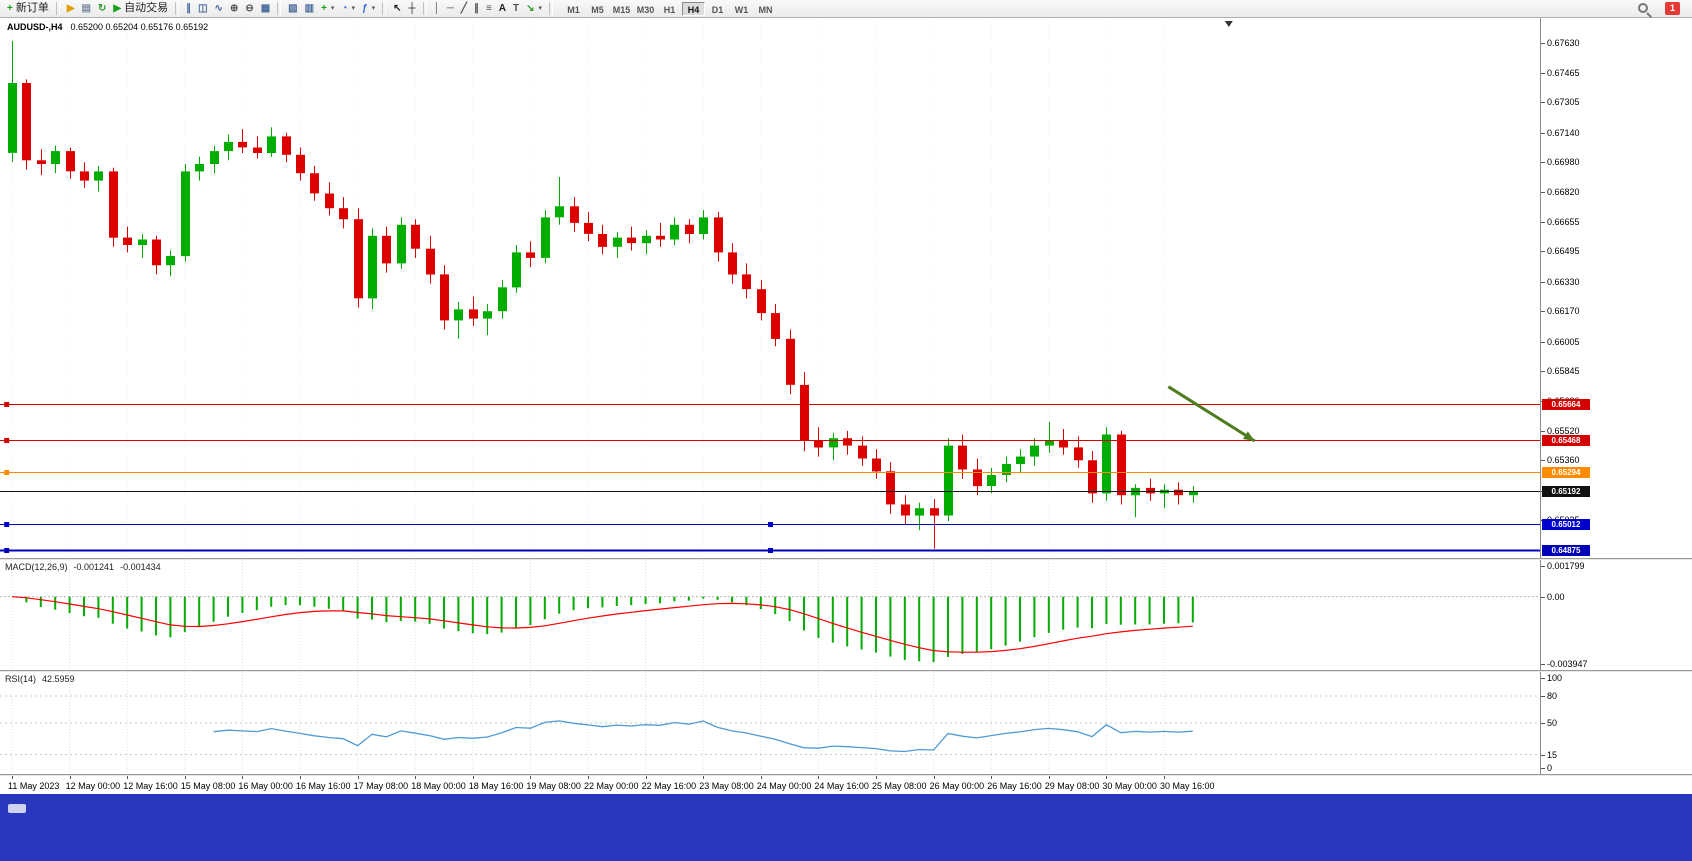  What do you see at coordinates (770, 723) in the screenshot?
I see `rsi-canvas` at bounding box center [770, 723].